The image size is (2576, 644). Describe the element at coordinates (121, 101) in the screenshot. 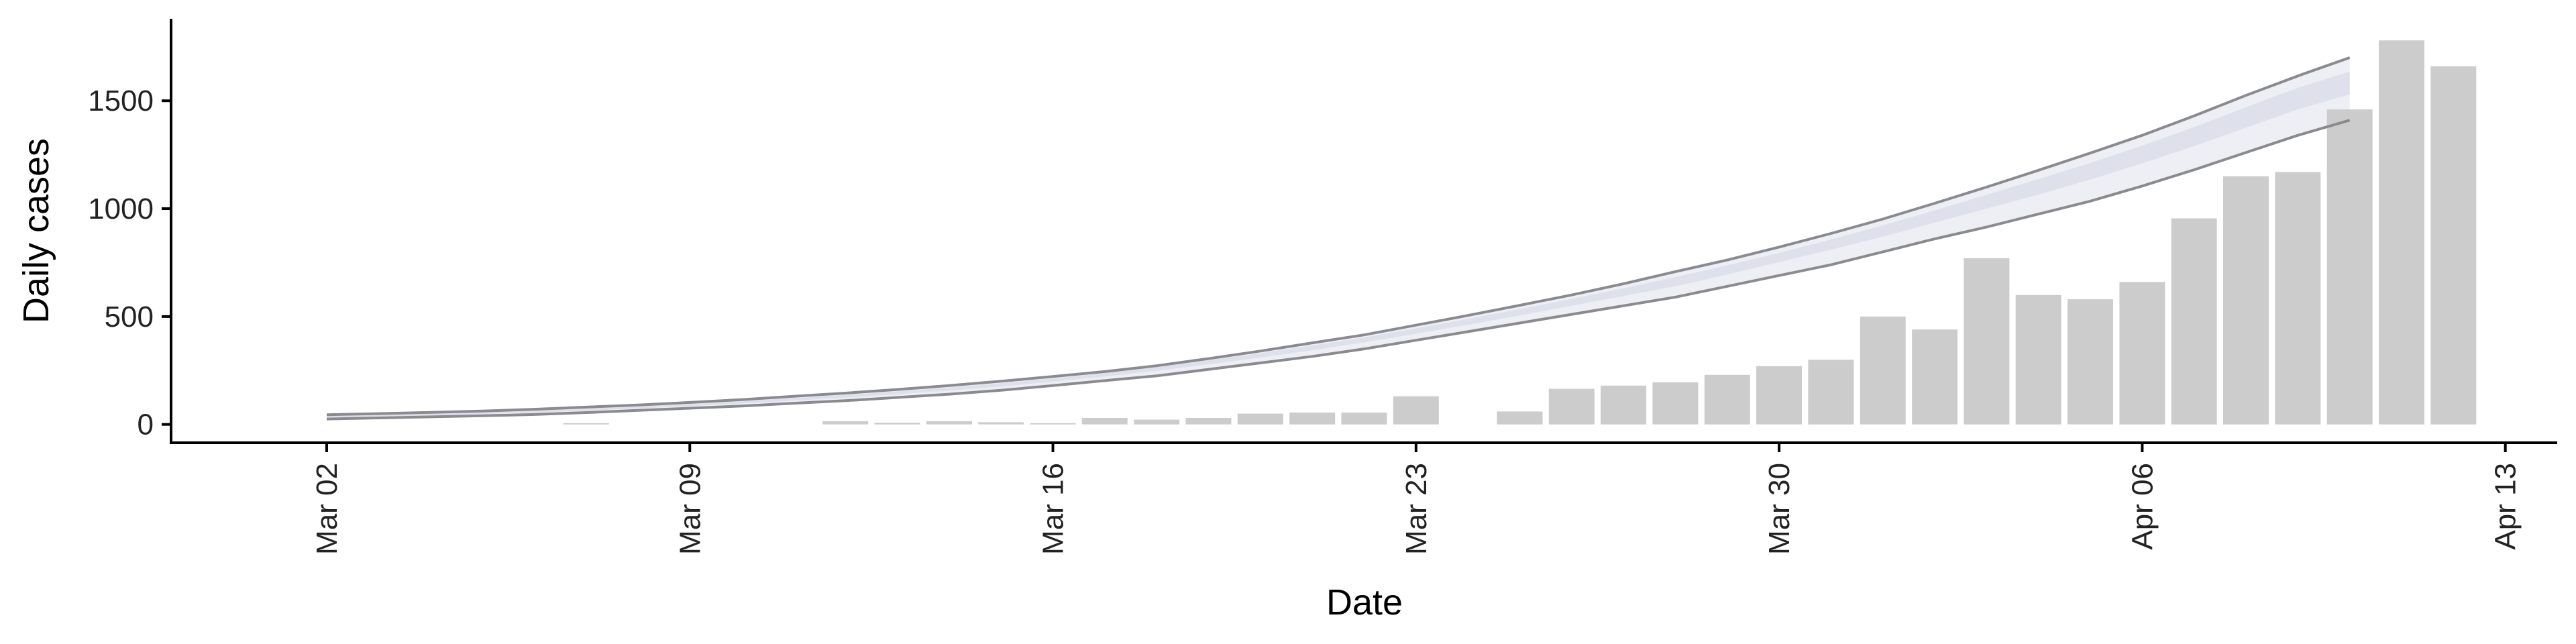

I see `y-tick-label: 1500` at that location.